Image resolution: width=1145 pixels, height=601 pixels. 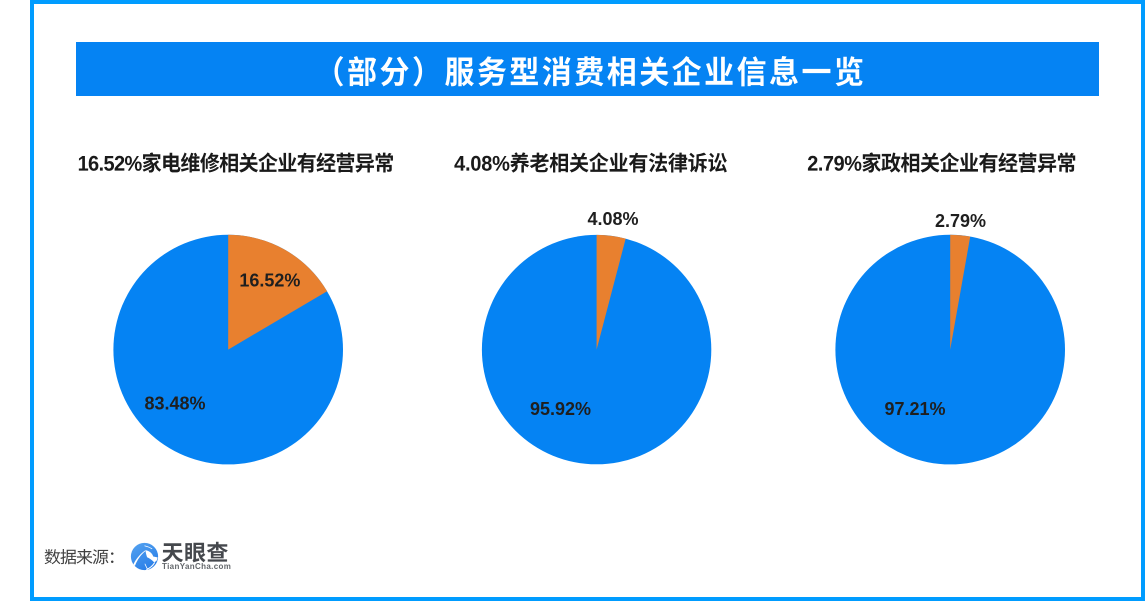 What do you see at coordinates (174, 403) in the screenshot?
I see `svg-text: 83.48%` at bounding box center [174, 403].